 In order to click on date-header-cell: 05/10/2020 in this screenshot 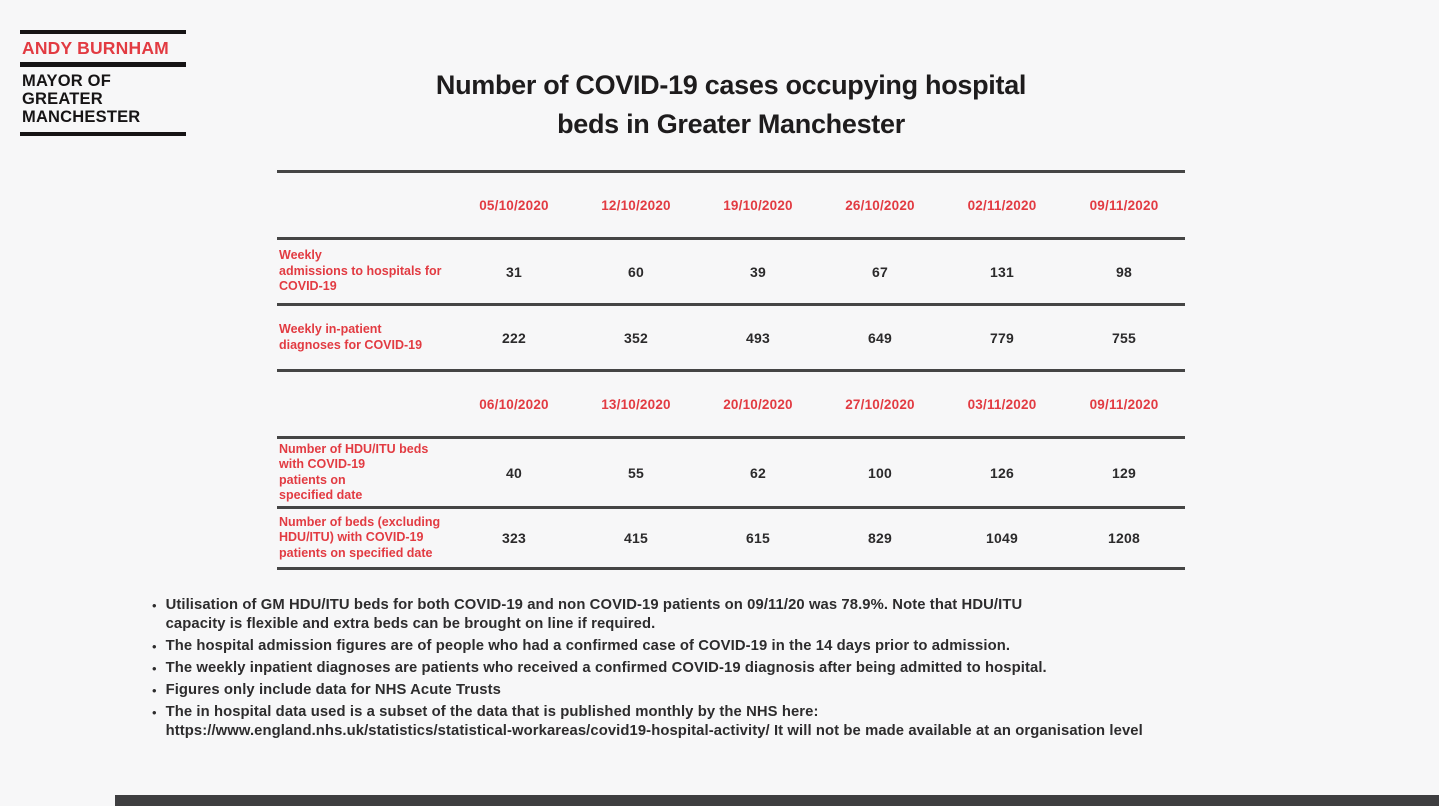, I will do `click(514, 205)`.